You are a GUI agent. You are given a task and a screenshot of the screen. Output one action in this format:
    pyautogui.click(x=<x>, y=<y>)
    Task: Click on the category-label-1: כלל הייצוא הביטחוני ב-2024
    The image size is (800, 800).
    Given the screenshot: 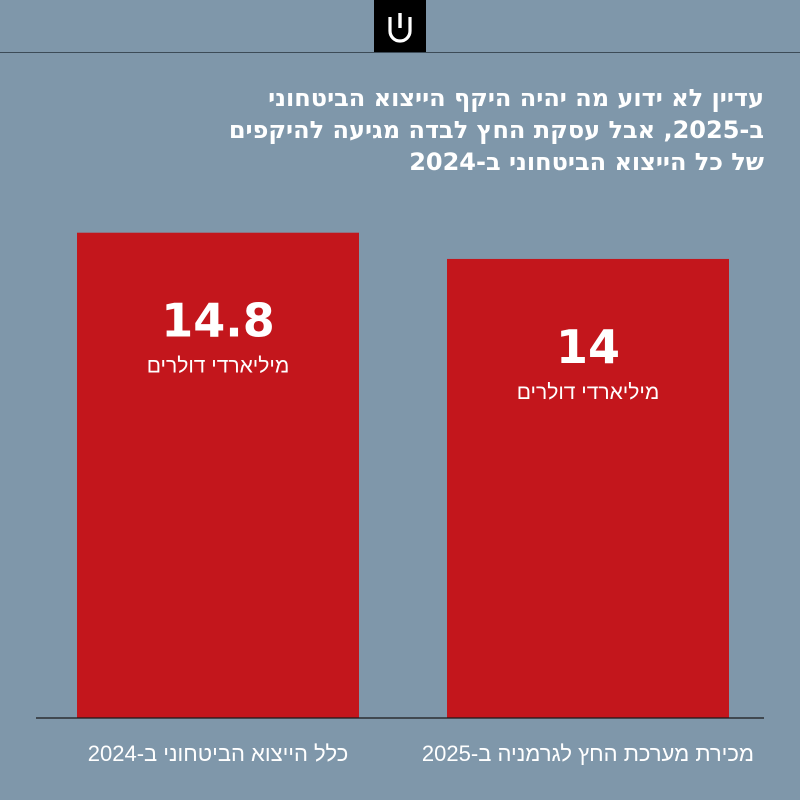 What is the action you would take?
    pyautogui.click(x=218, y=753)
    